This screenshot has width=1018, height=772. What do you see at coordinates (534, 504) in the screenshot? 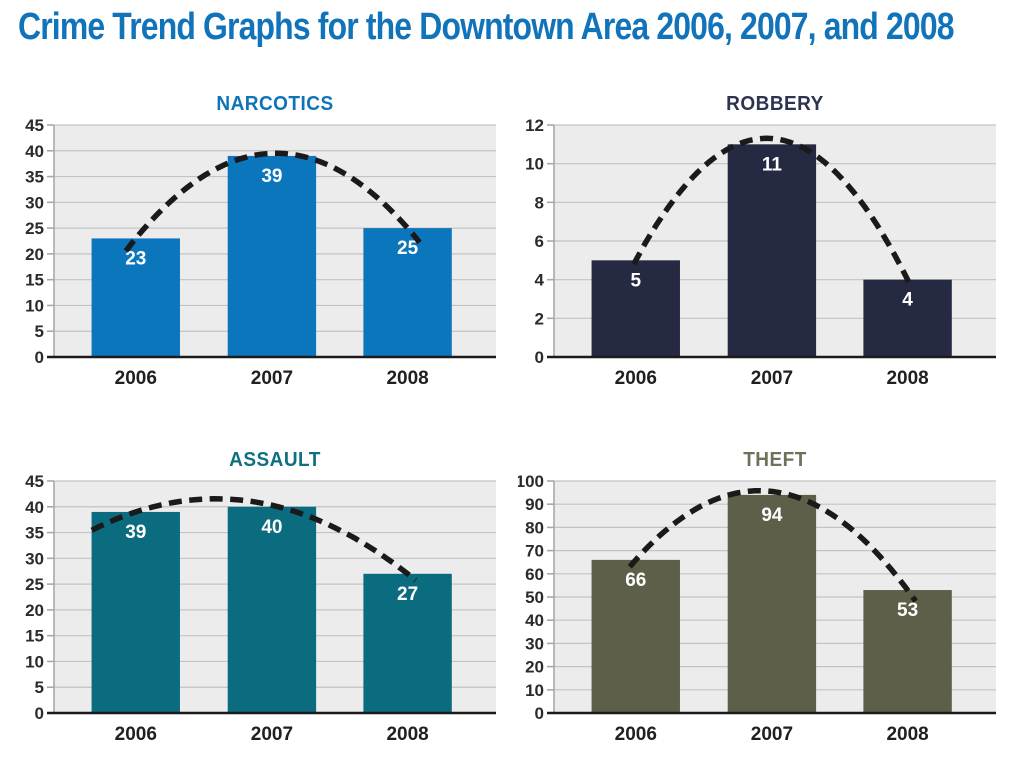
I see `y-tick-label: 90` at bounding box center [534, 504].